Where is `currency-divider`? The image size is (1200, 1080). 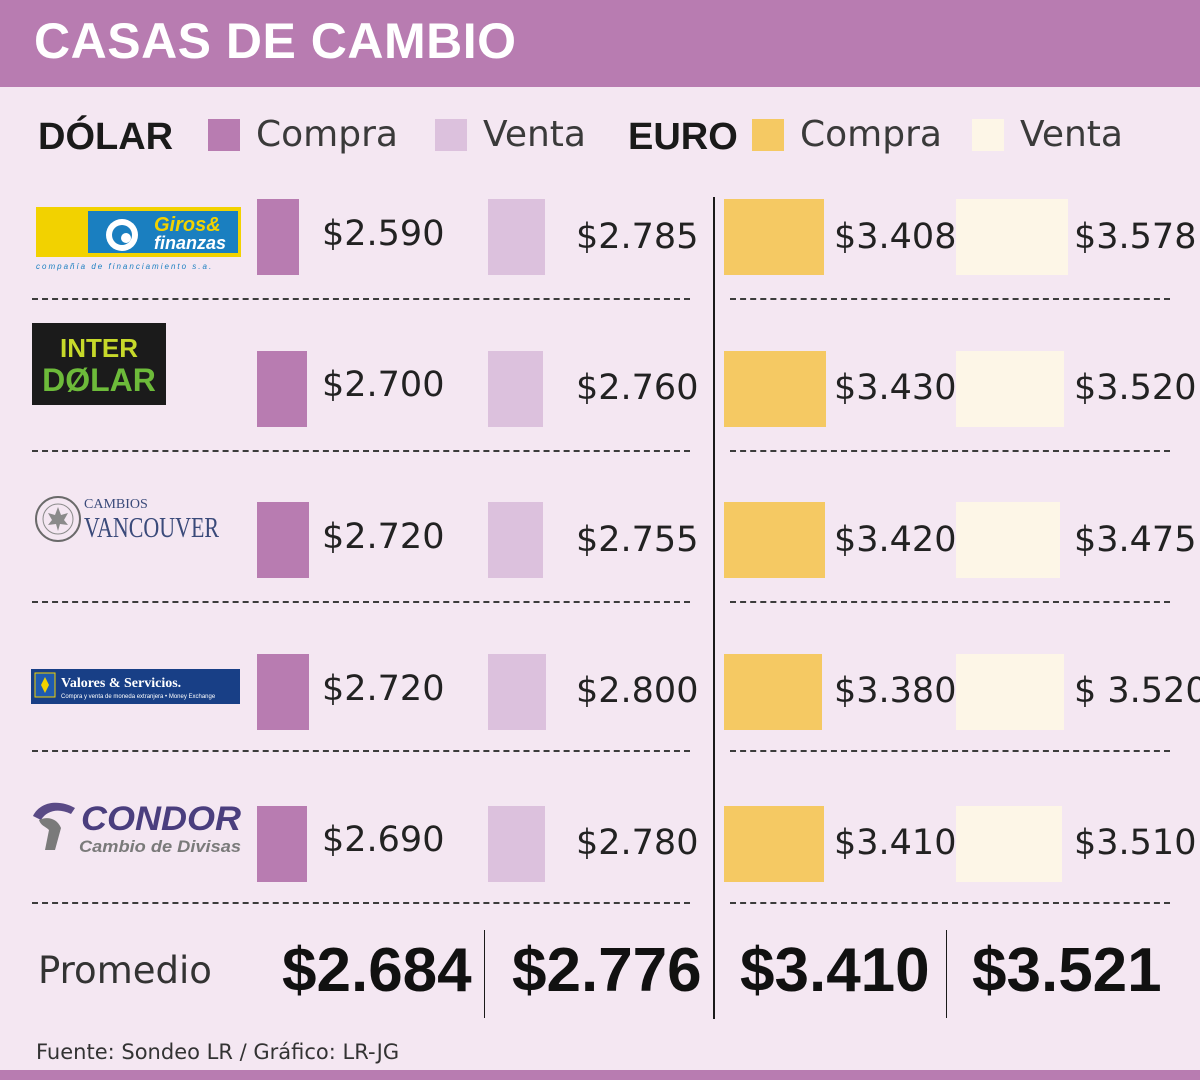 currency-divider is located at coordinates (714, 608).